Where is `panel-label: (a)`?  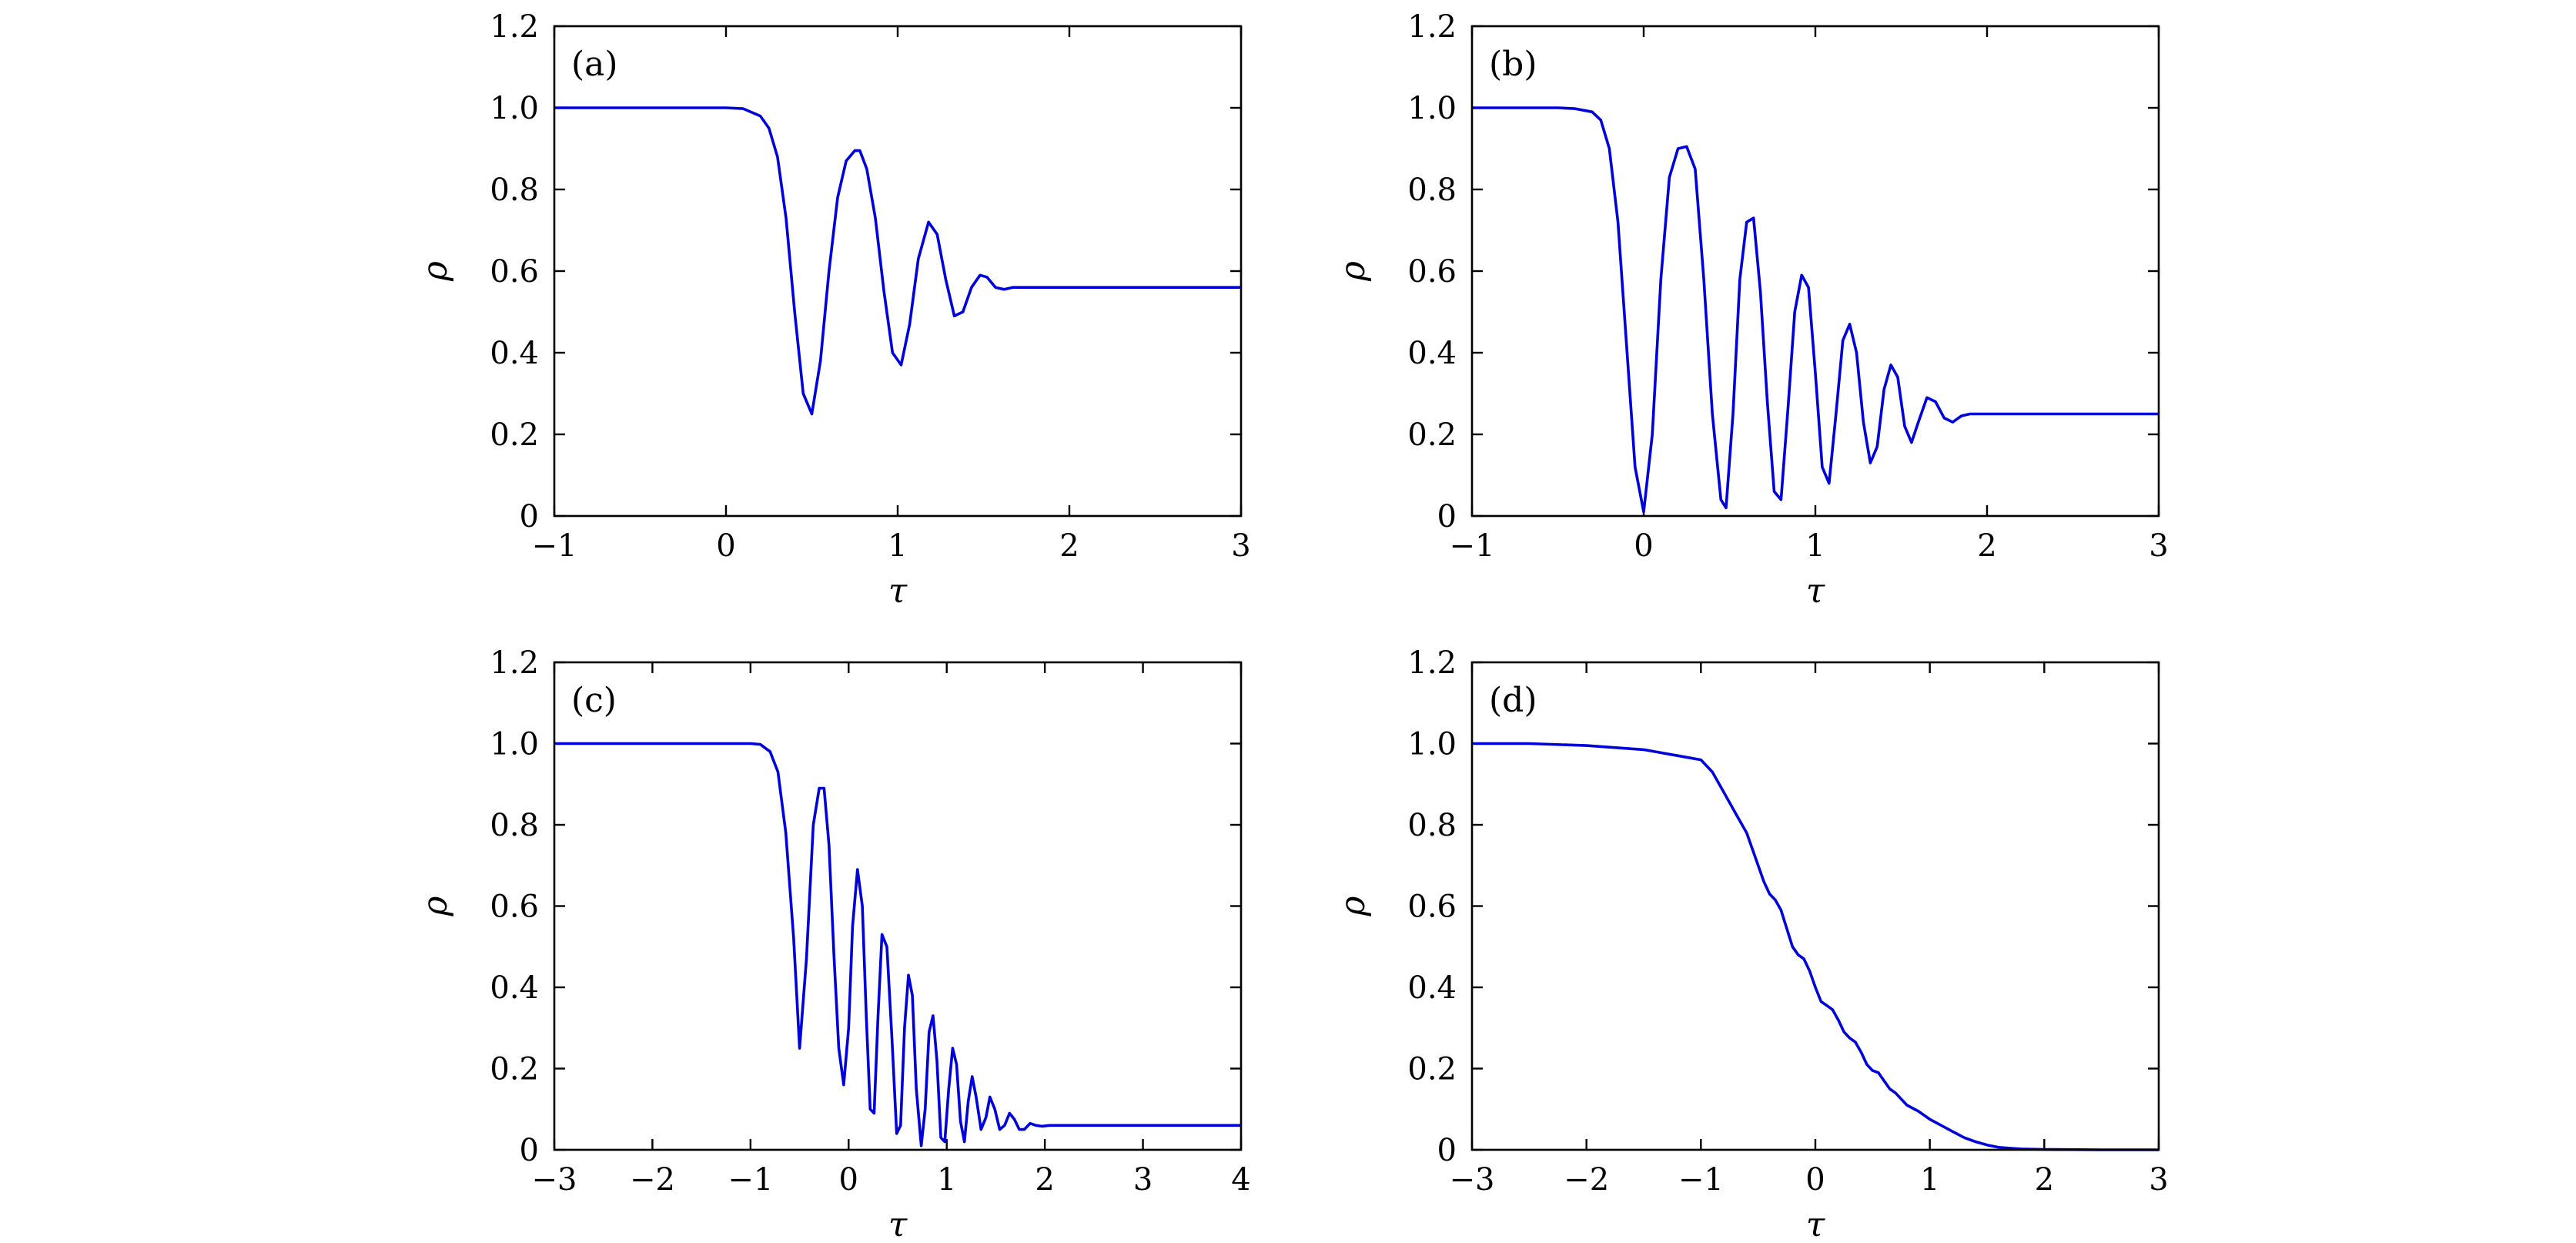
panel-label: (a) is located at coordinates (594, 64).